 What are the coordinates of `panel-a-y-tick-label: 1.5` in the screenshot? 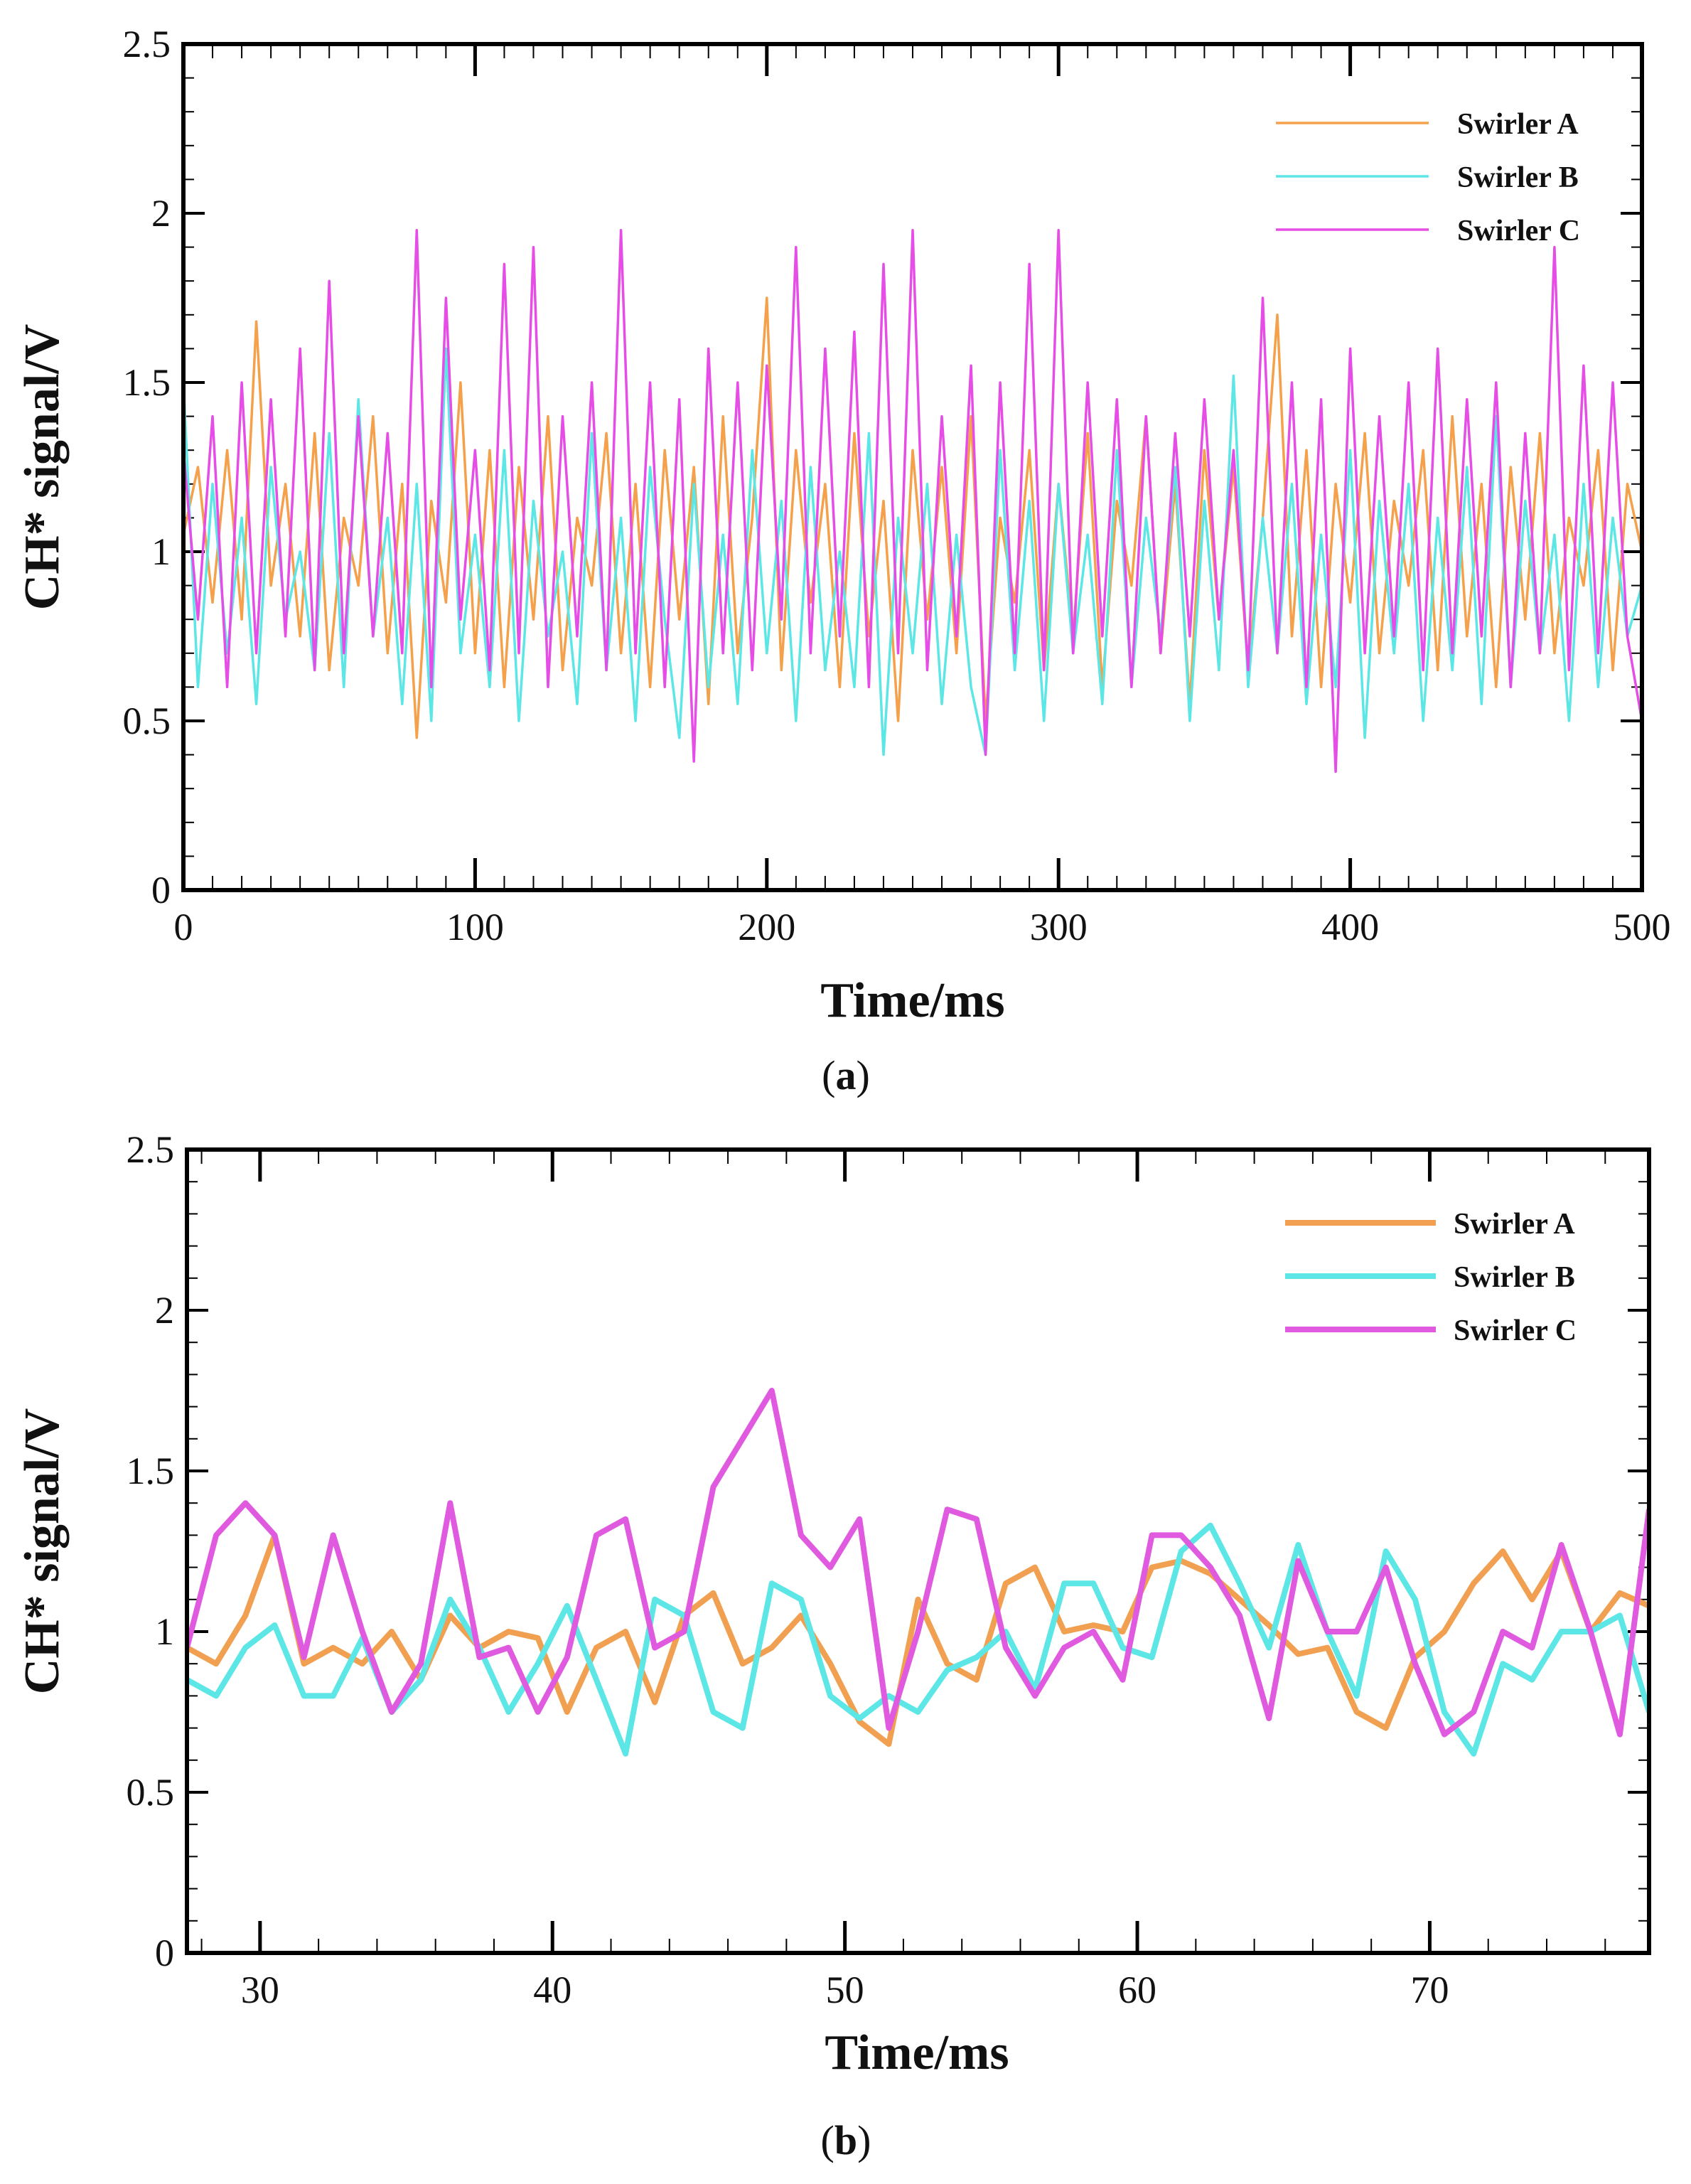 It's located at (147, 382).